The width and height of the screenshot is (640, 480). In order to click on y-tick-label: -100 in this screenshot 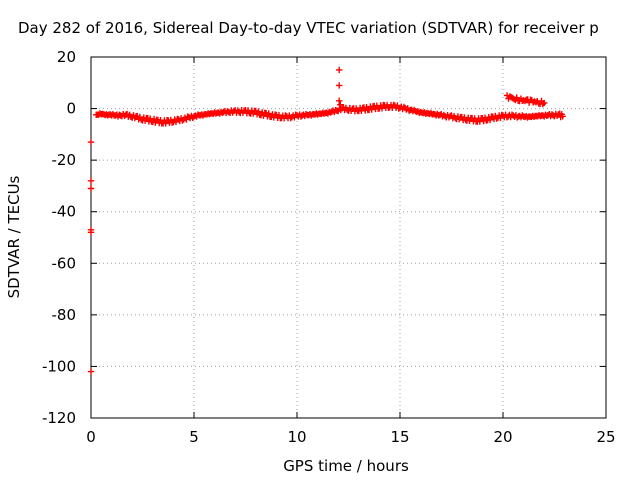, I will do `click(59, 366)`.